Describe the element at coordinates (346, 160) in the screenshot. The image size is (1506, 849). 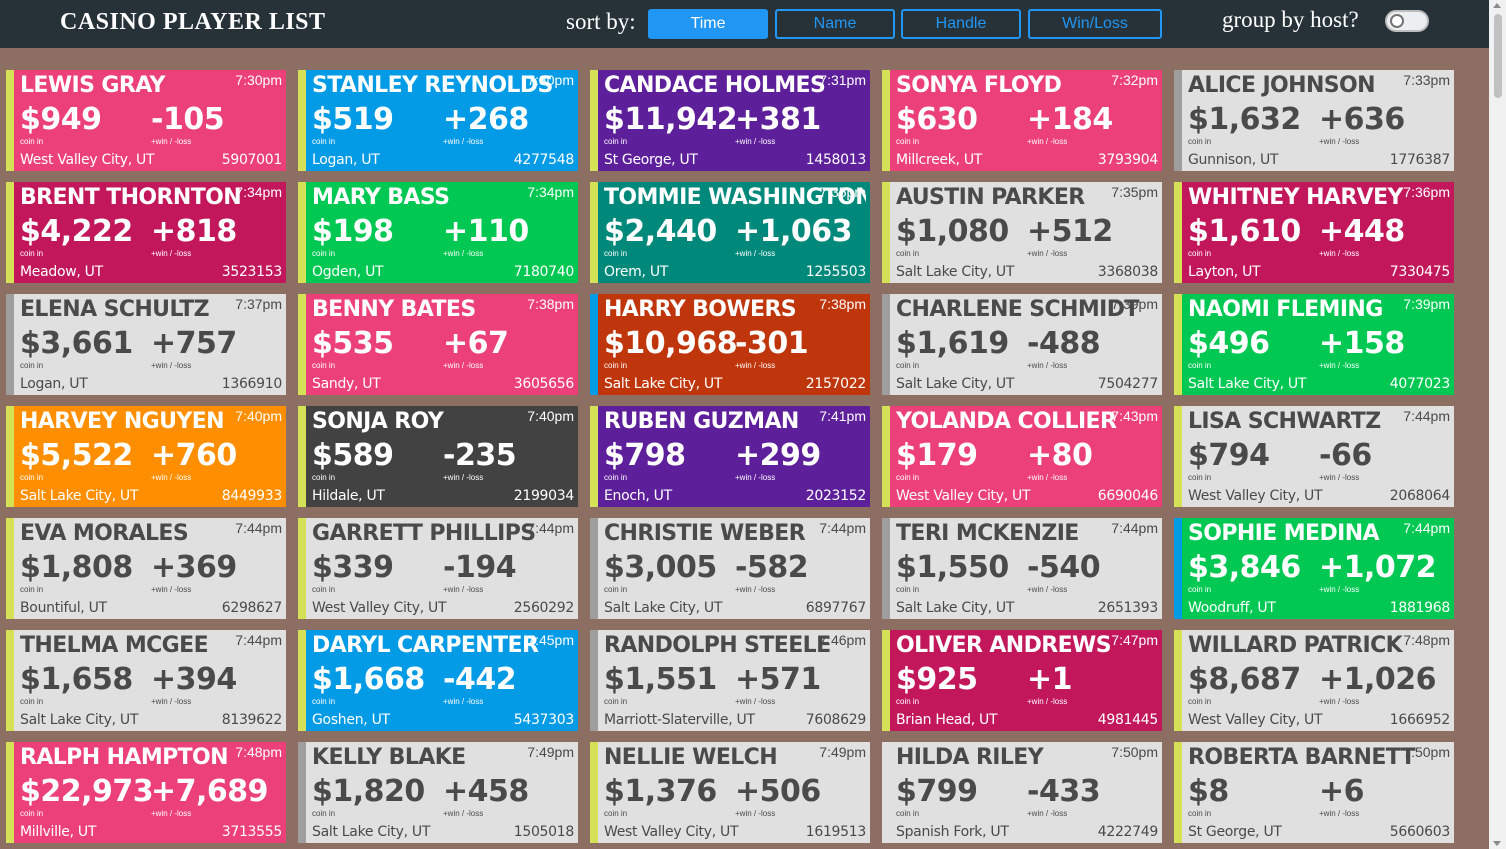
I see `player-city: Logan, UT` at that location.